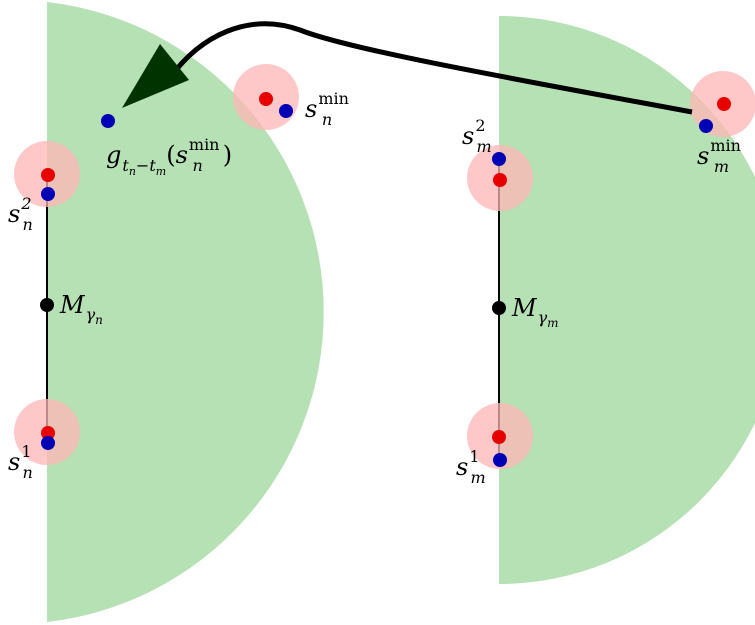 This screenshot has width=755, height=625. What do you see at coordinates (706, 126) in the screenshot?
I see `point-right-smin-blue` at bounding box center [706, 126].